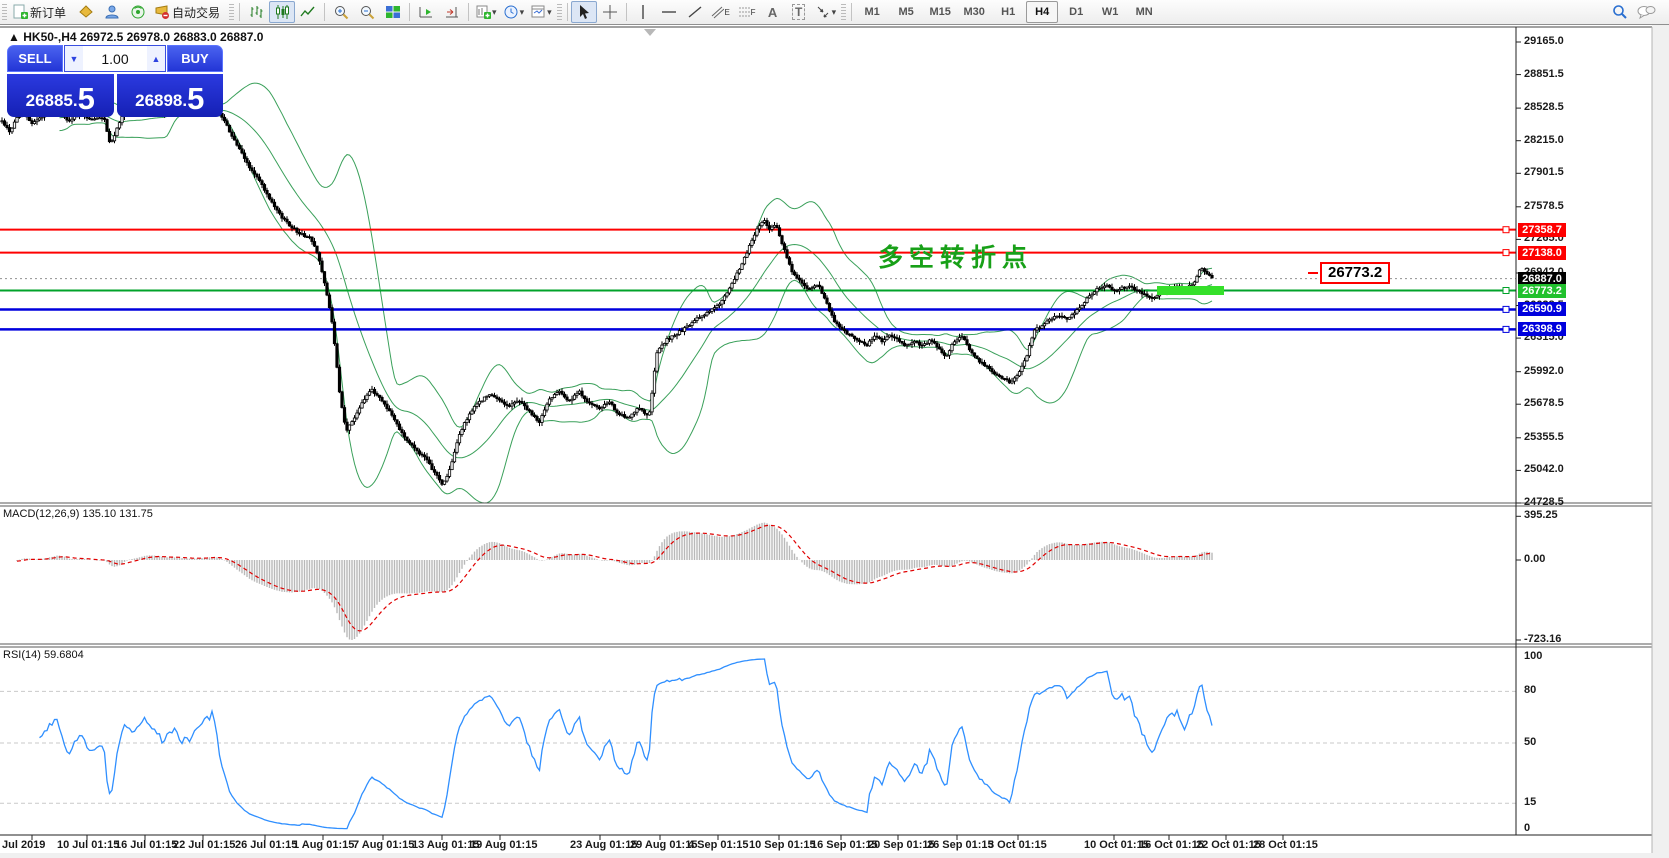 The image size is (1669, 858). Describe the element at coordinates (718, 12) in the screenshot. I see `channel-icon` at that location.